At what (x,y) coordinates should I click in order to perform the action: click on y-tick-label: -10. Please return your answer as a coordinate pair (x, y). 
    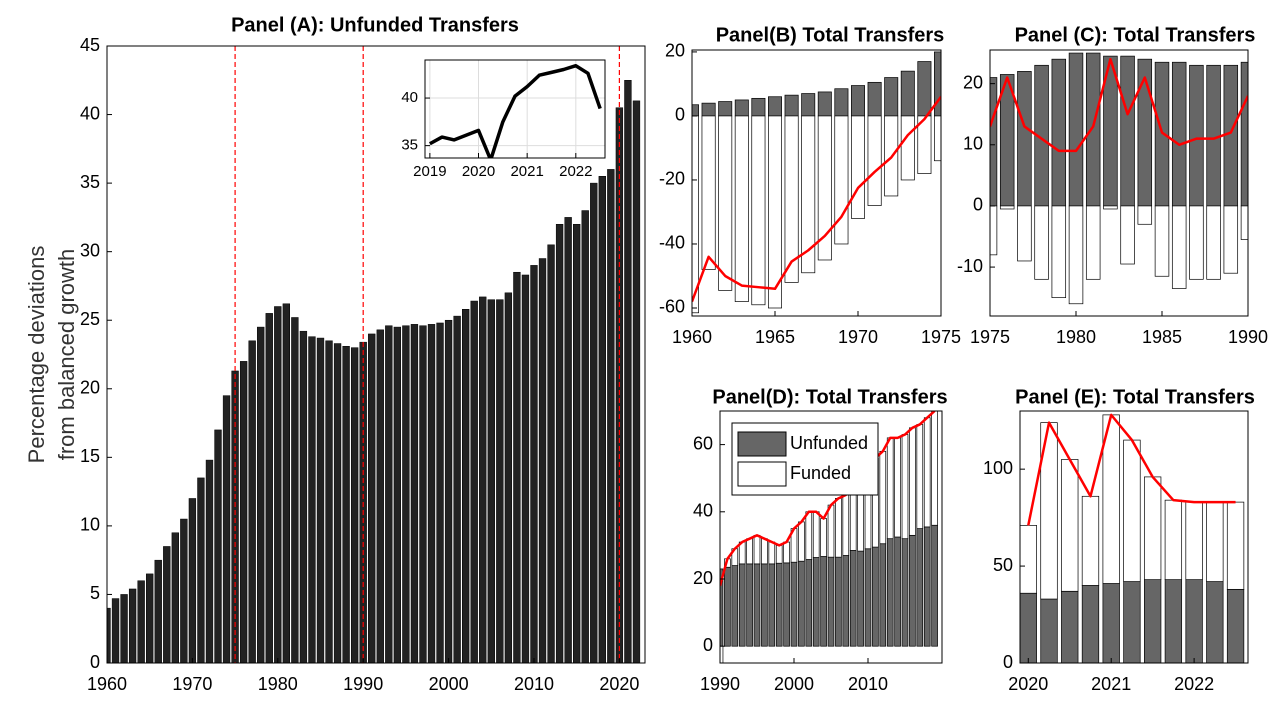
    Looking at the image, I should click on (970, 266).